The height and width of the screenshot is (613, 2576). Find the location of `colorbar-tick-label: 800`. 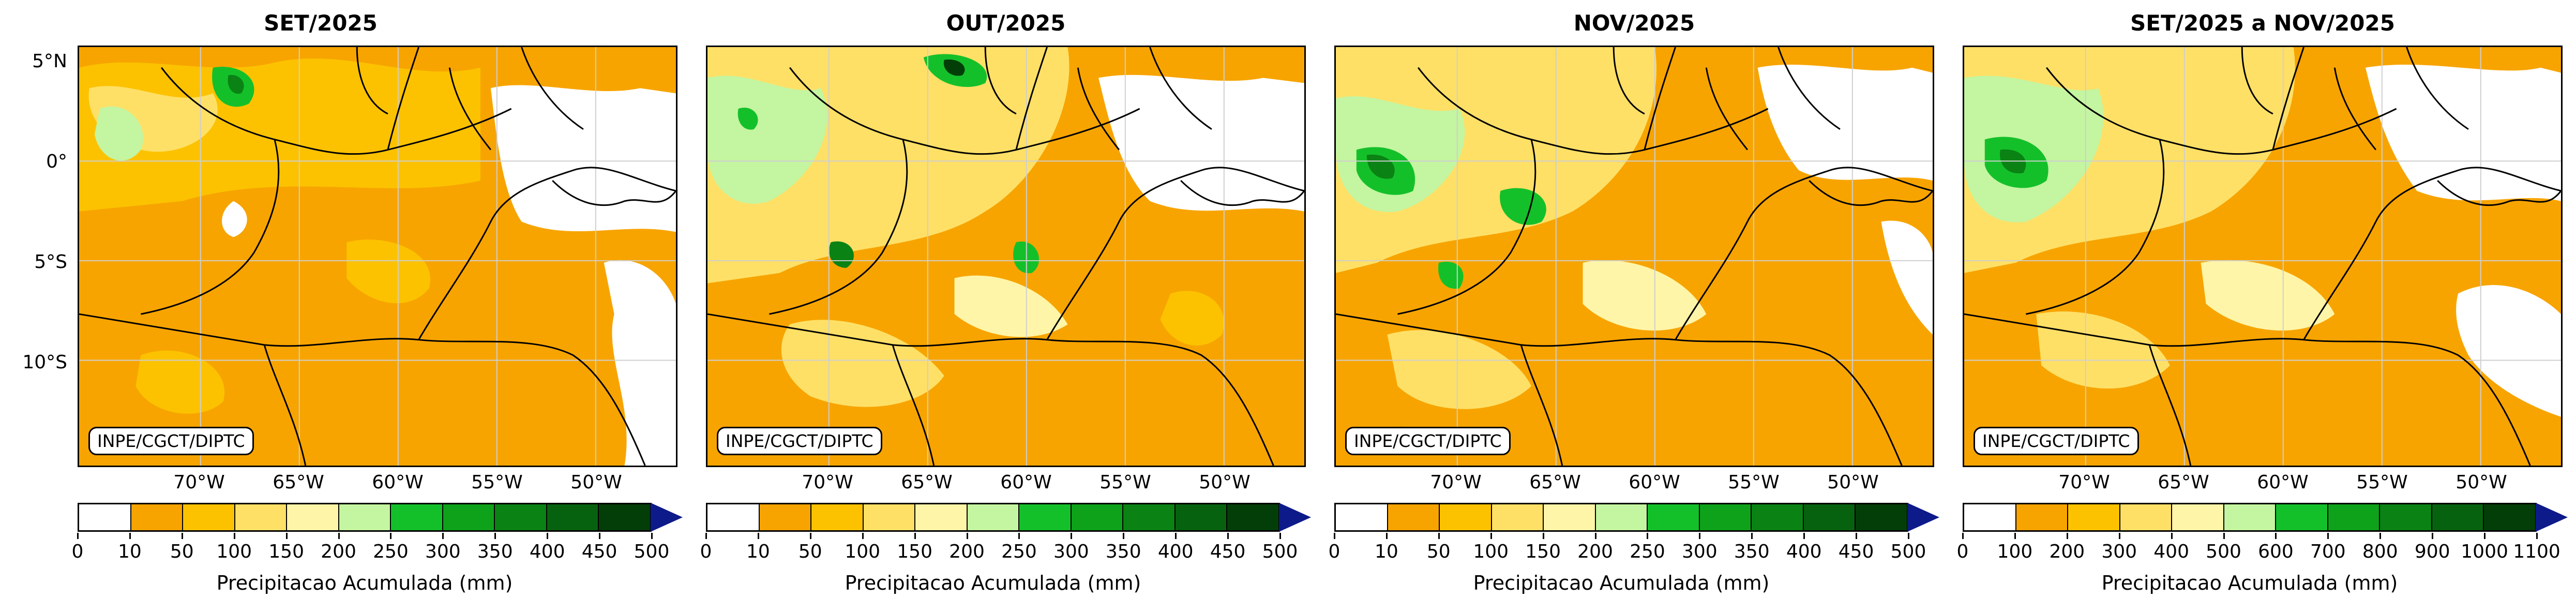

colorbar-tick-label: 800 is located at coordinates (2380, 551).